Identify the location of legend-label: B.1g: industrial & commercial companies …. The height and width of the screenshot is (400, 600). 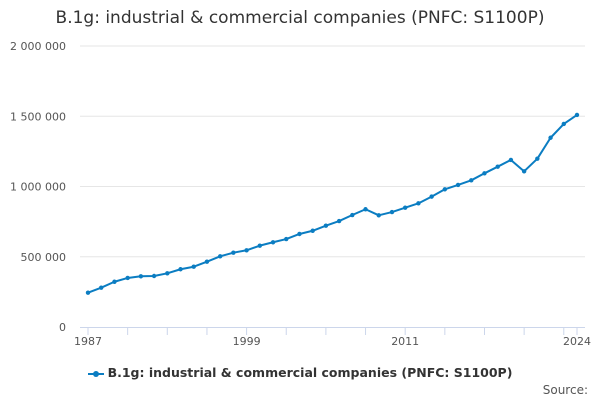
(310, 372).